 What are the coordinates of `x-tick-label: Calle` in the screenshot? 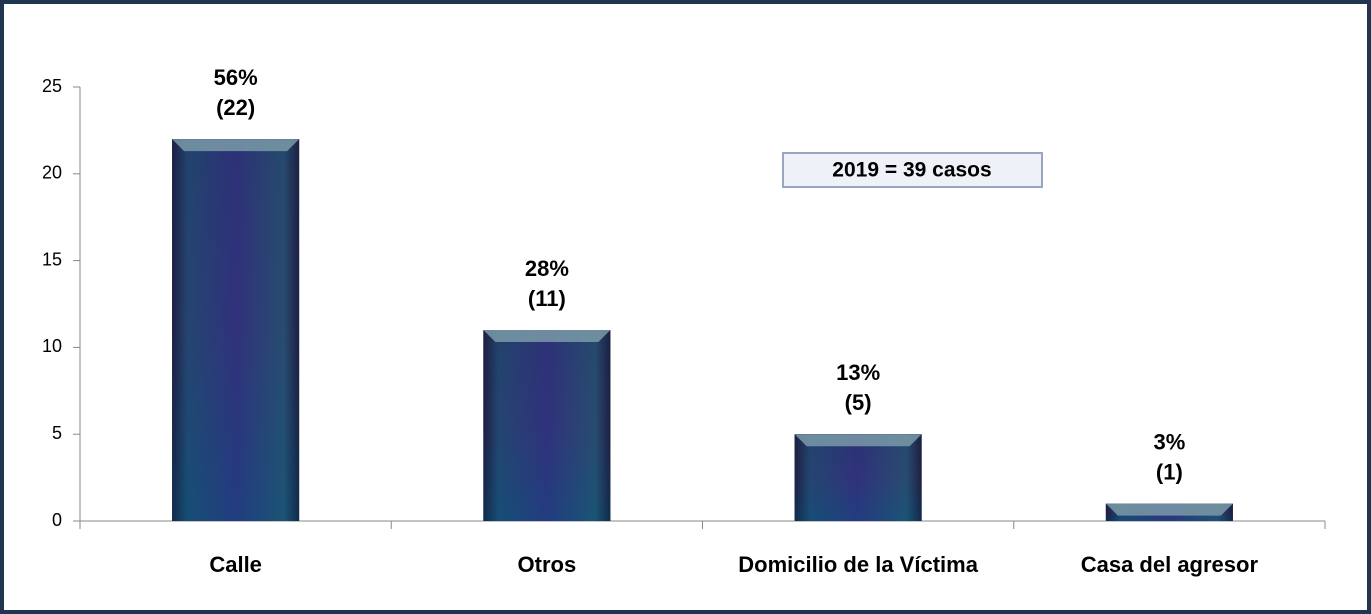 It's located at (235, 564).